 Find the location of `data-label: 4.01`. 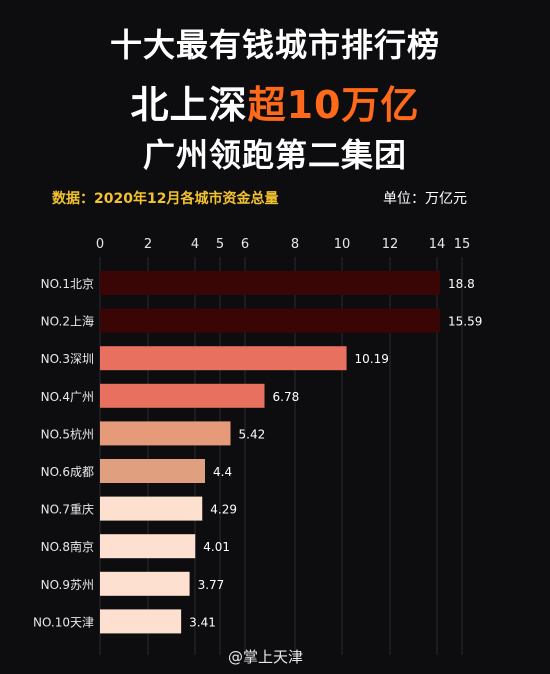

data-label: 4.01 is located at coordinates (216, 547).